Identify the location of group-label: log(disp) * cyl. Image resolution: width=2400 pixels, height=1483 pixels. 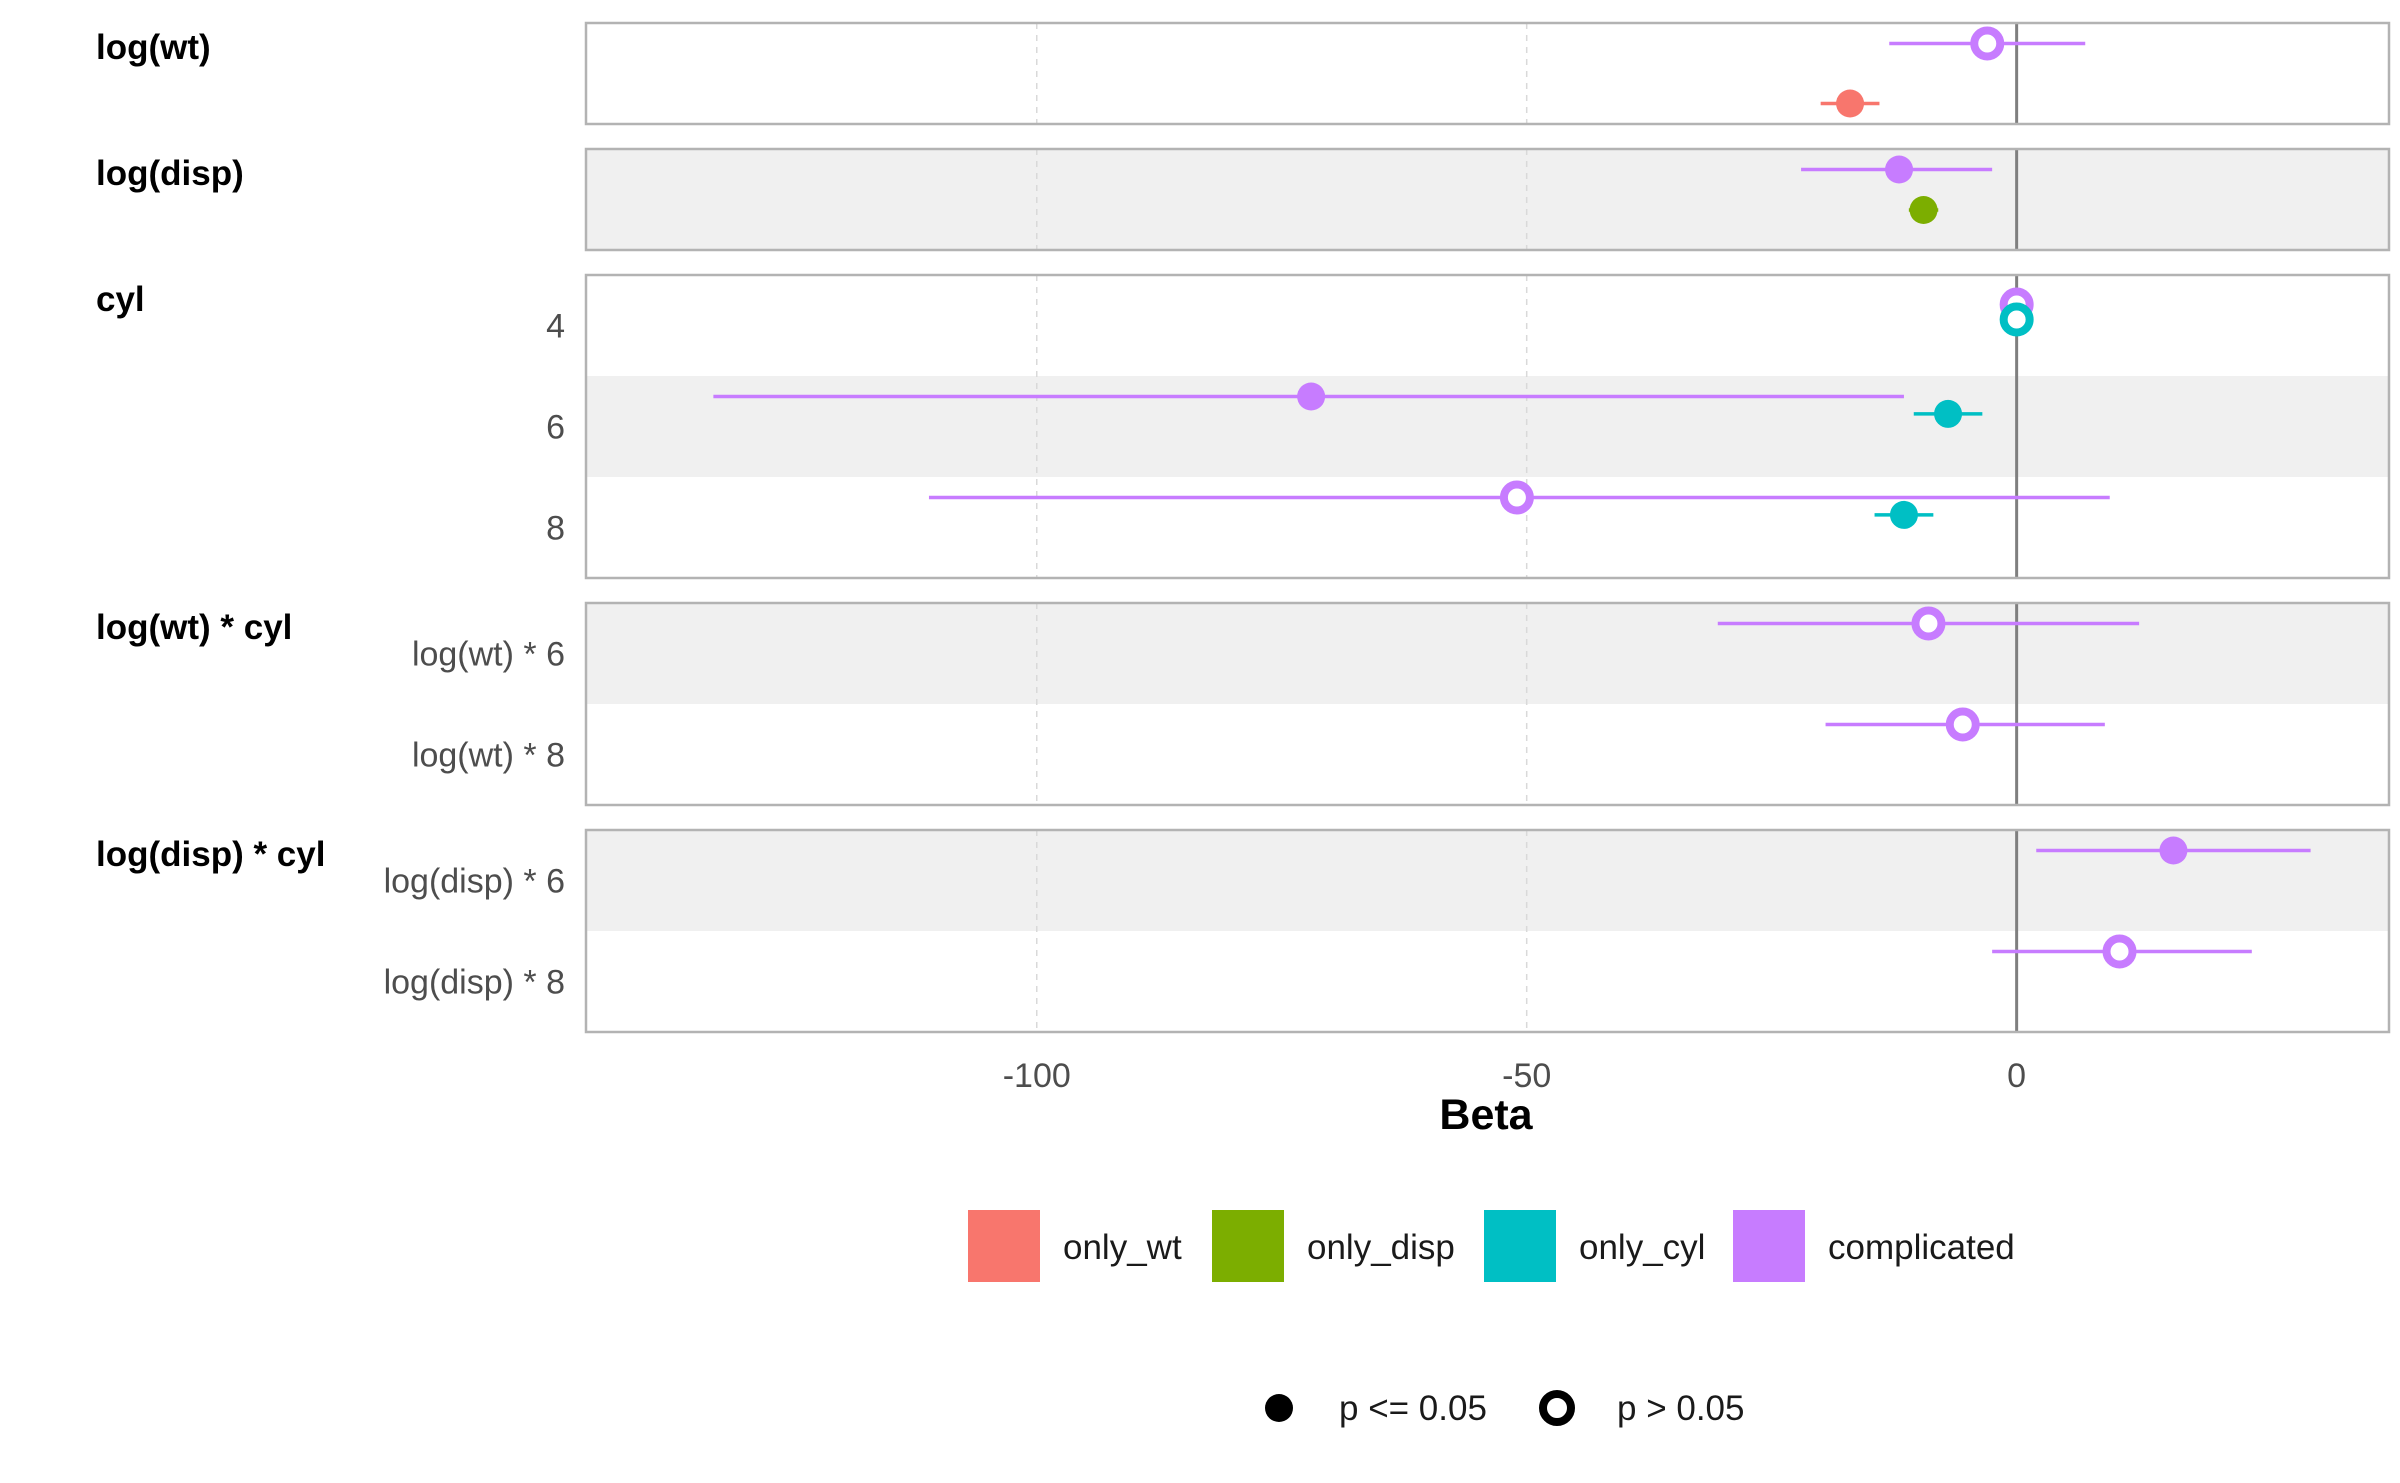
(210, 854).